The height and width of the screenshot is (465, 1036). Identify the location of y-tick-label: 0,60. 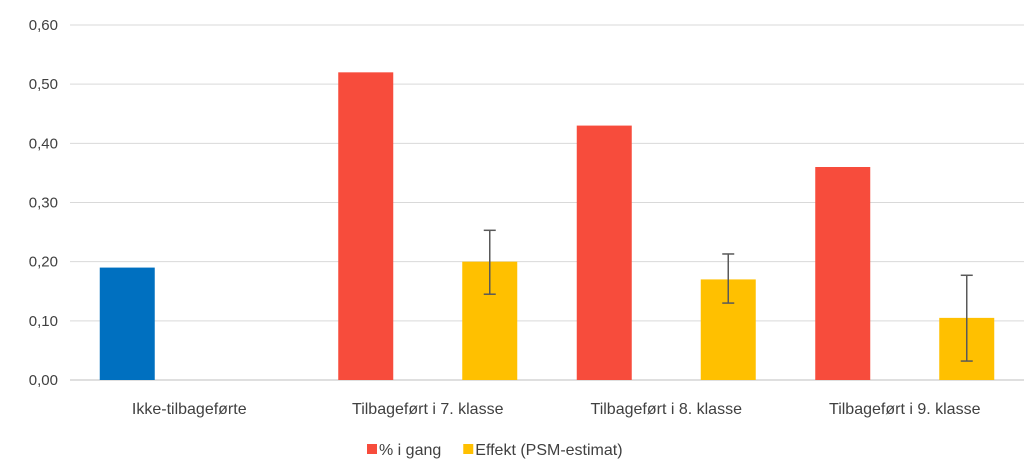
(43, 25).